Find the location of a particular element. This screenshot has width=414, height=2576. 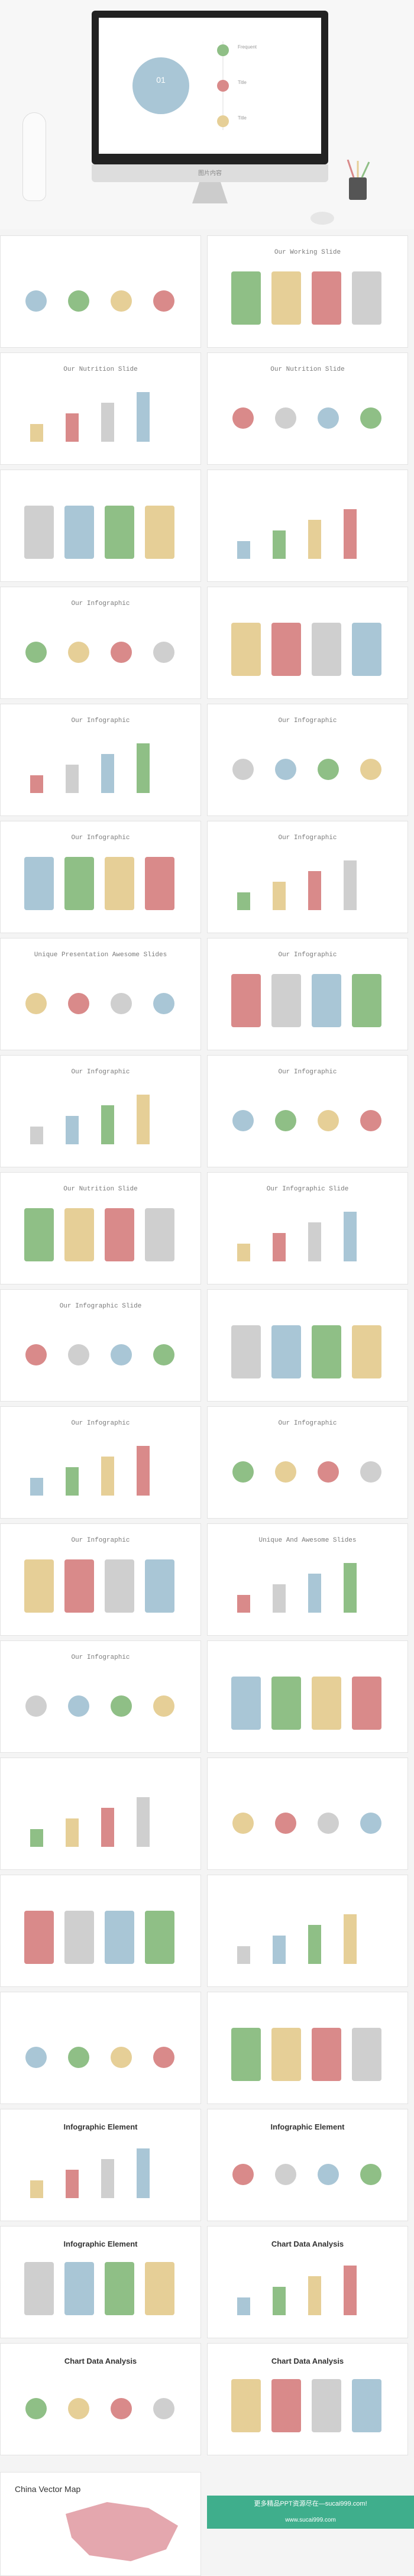

monitor-screen: 01 Frequent Title Title is located at coordinates (210, 86).